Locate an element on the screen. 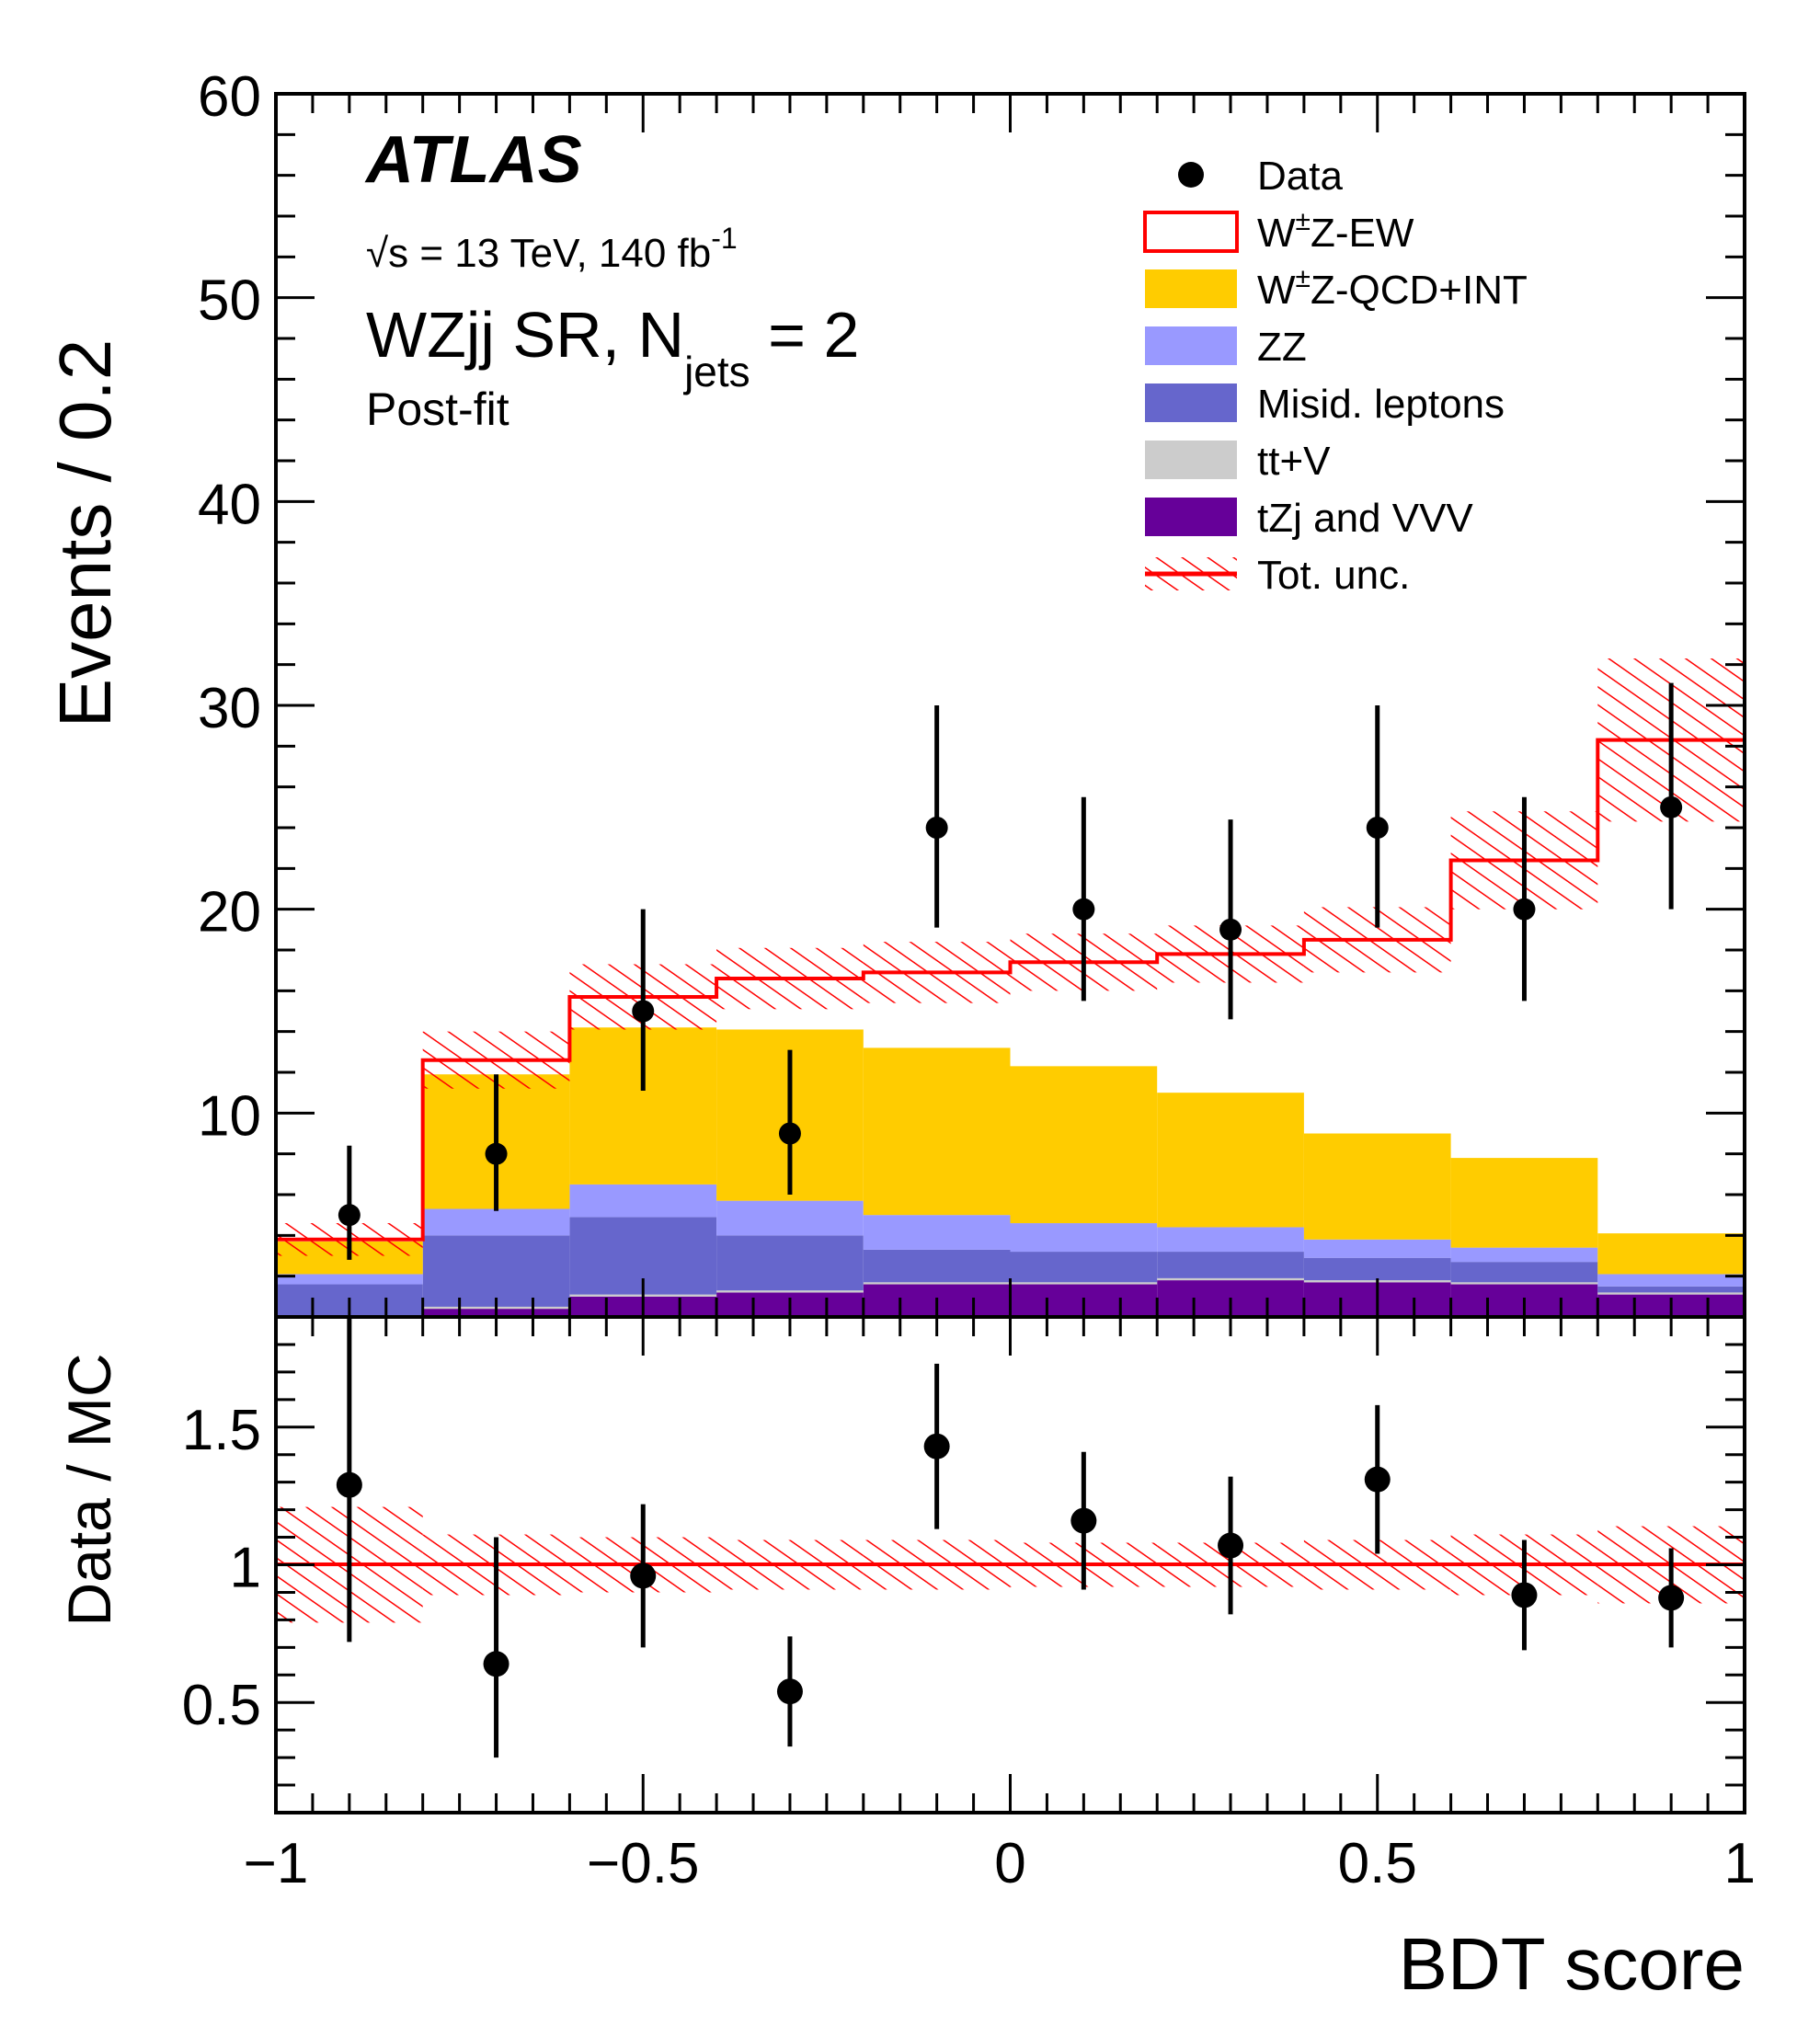 The height and width of the screenshot is (2026, 1820). atlas-label: ATLAS is located at coordinates (473, 160).